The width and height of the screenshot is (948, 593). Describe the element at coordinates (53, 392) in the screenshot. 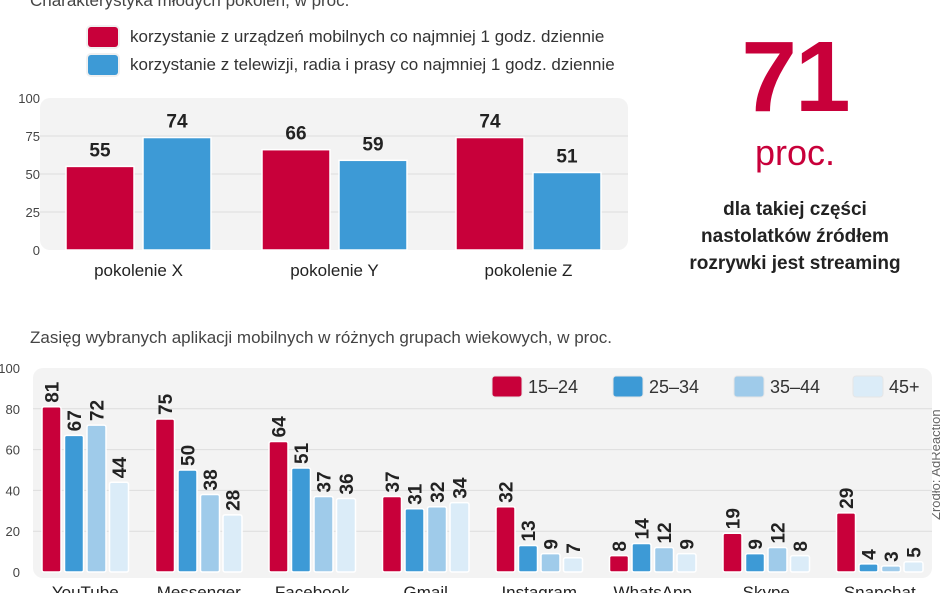

I see `data-label: 81` at that location.